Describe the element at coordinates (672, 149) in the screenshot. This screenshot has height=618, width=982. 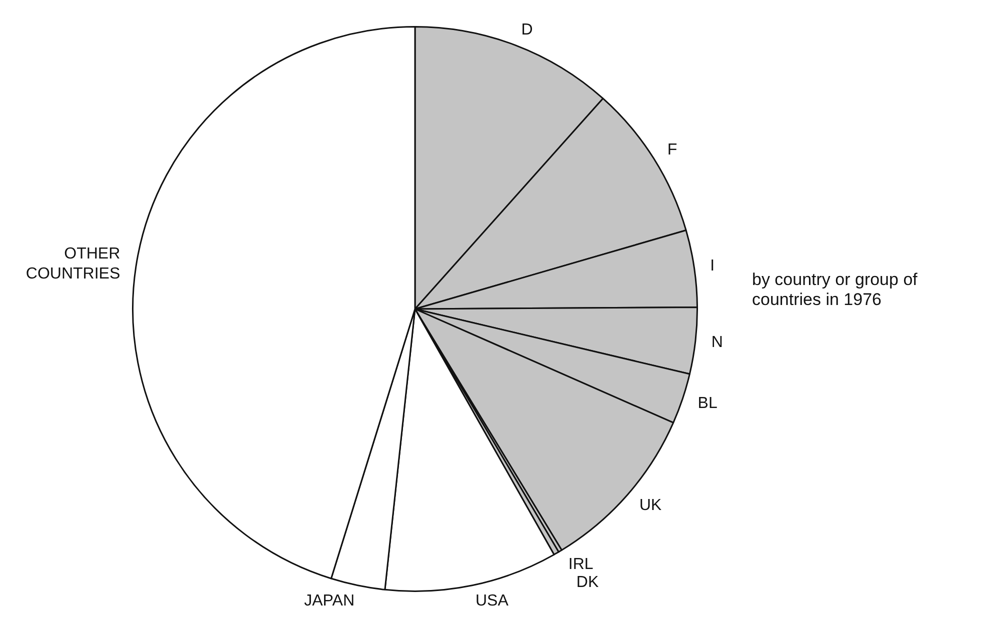
I see `slice-label: F` at that location.